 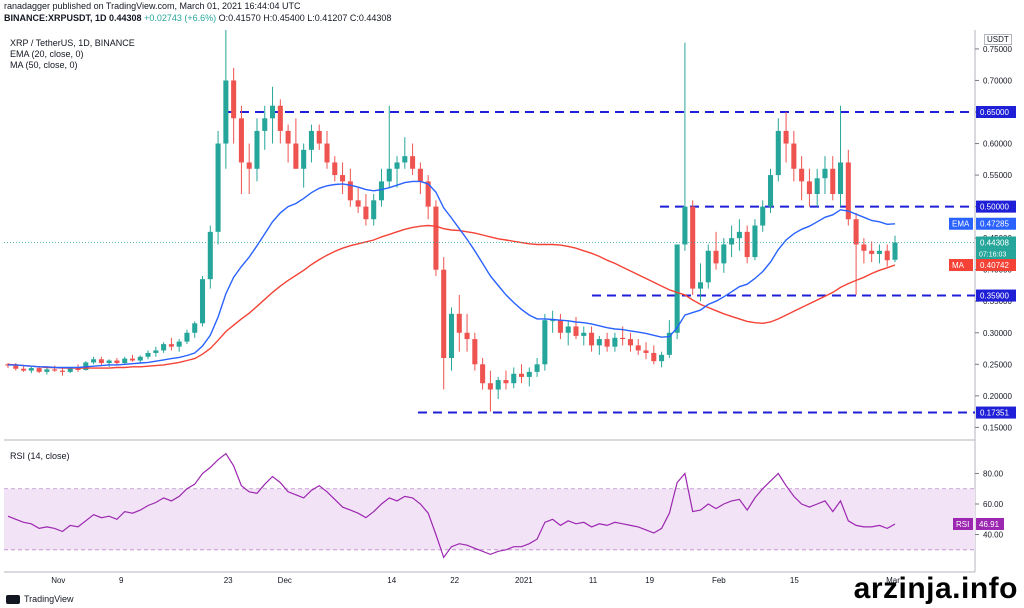 I want to click on rsi-tag: RSI 46.91, so click(x=978, y=523).